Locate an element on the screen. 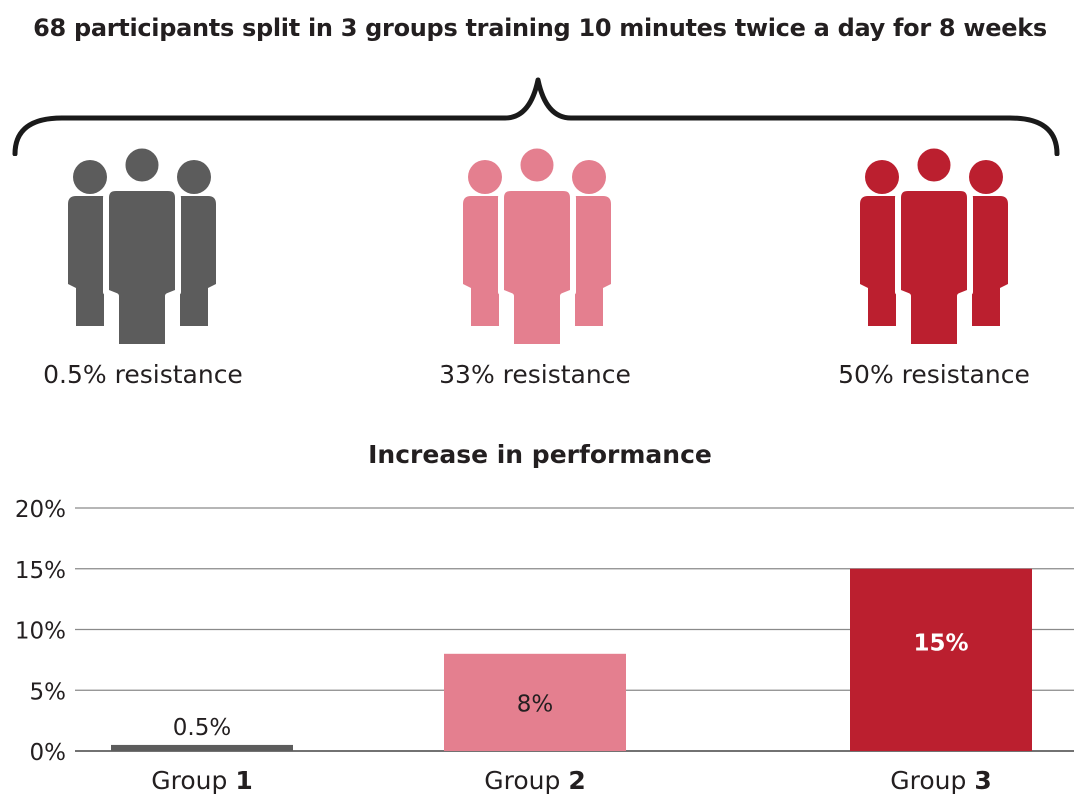  group-3-figure is located at coordinates (934, 247).